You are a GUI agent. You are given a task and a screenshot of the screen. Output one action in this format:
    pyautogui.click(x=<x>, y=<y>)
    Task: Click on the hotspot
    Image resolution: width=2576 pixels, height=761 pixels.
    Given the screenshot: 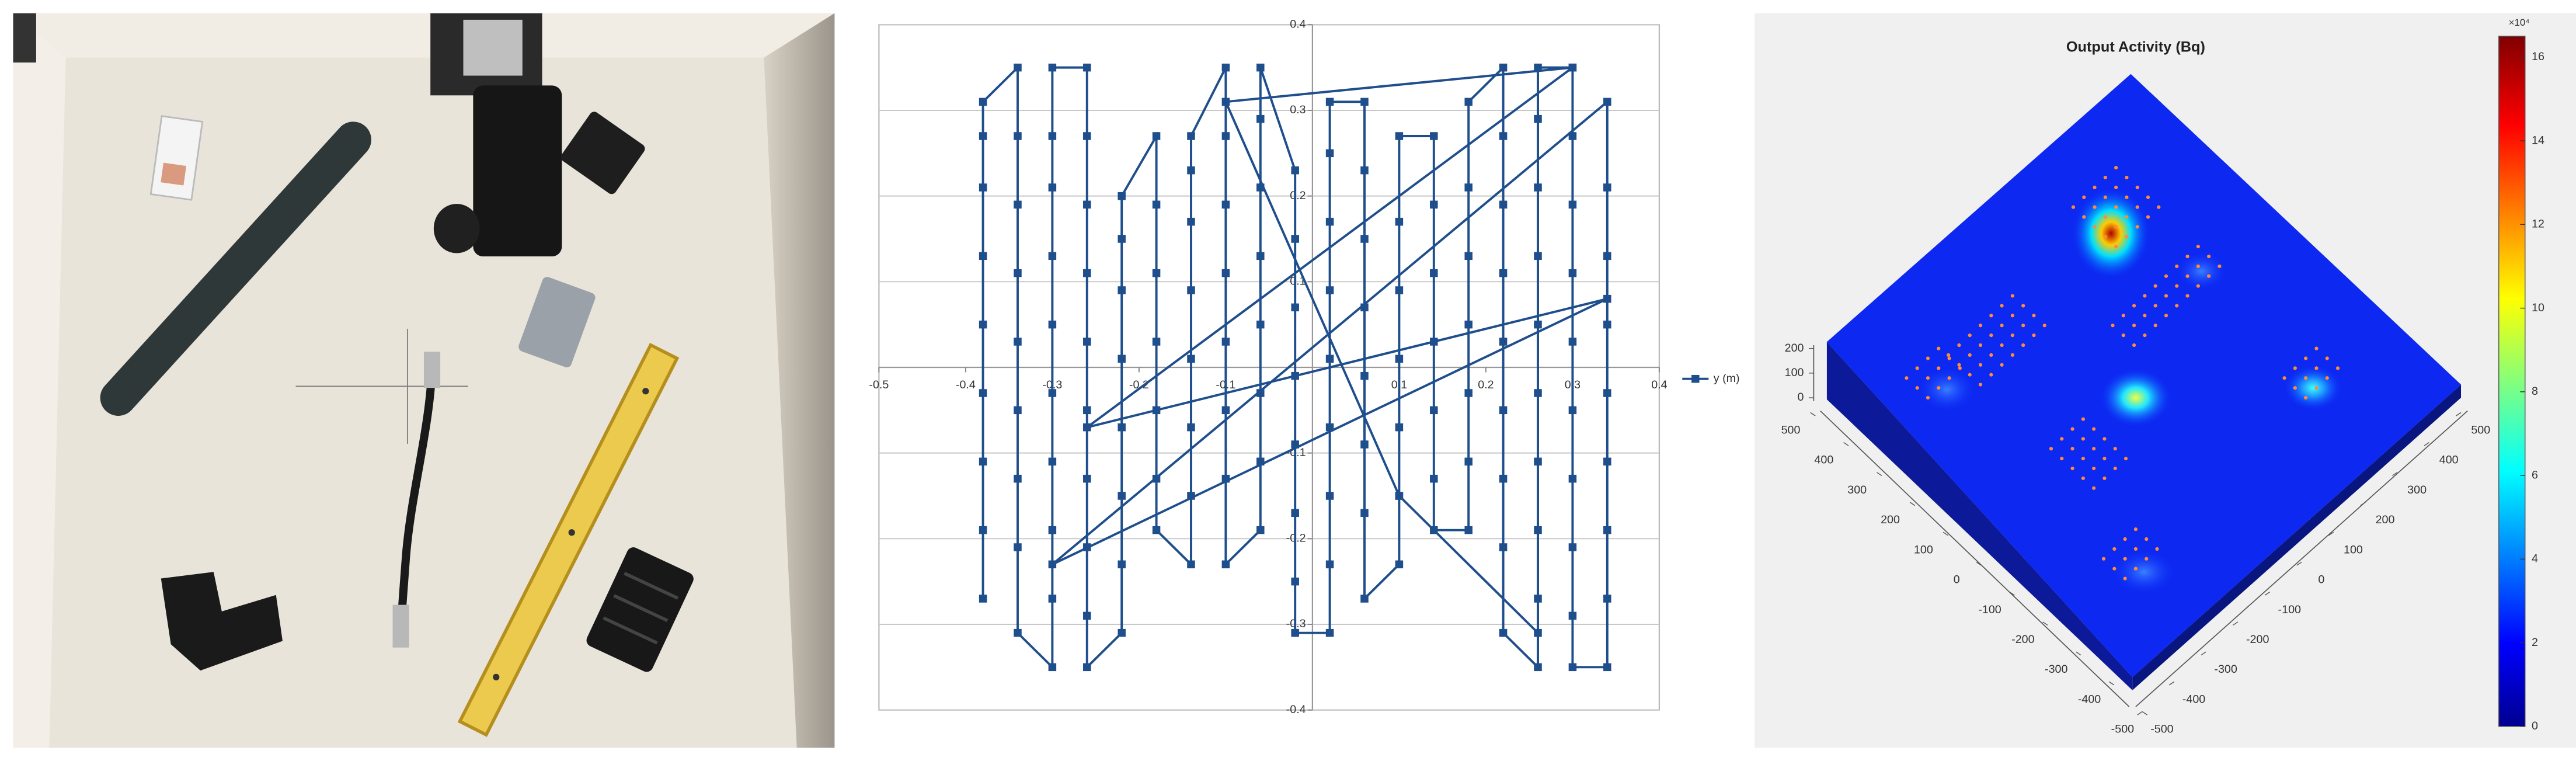 What is the action you would take?
    pyautogui.click(x=2136, y=398)
    